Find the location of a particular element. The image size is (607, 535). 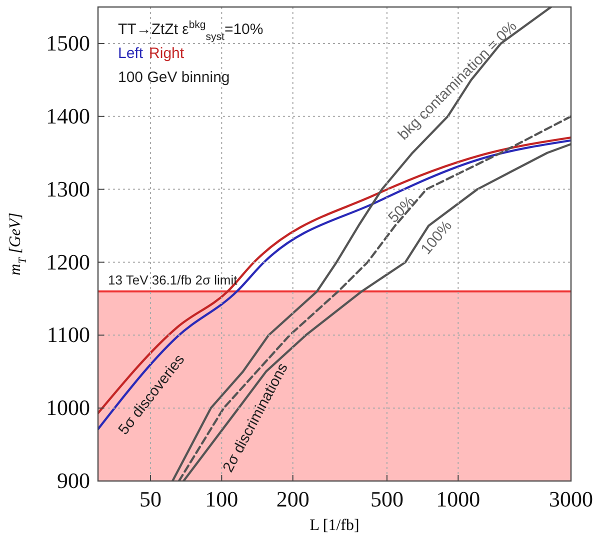

y-tick-label: 1000 is located at coordinates (68, 407).